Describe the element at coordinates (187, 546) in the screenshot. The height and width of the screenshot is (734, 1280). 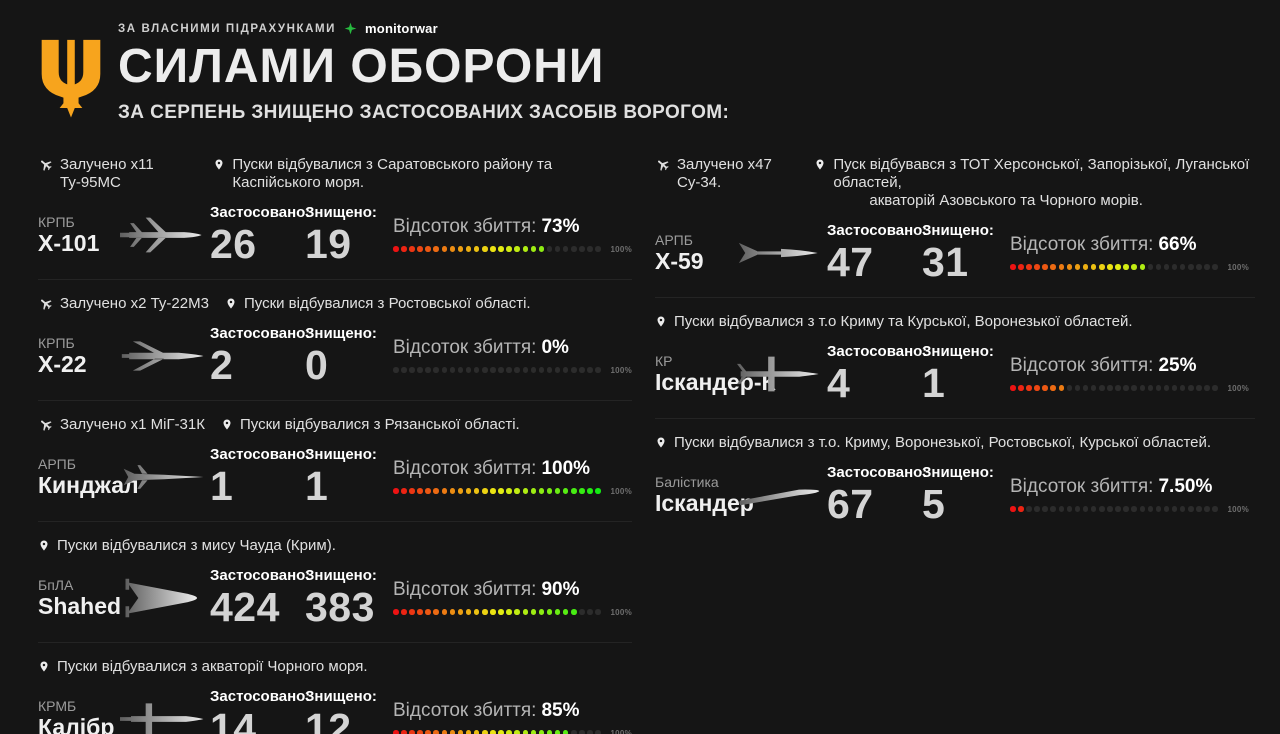
I see `location-info: Пуски відбувалися з мису Чауда (Крим).` at that location.